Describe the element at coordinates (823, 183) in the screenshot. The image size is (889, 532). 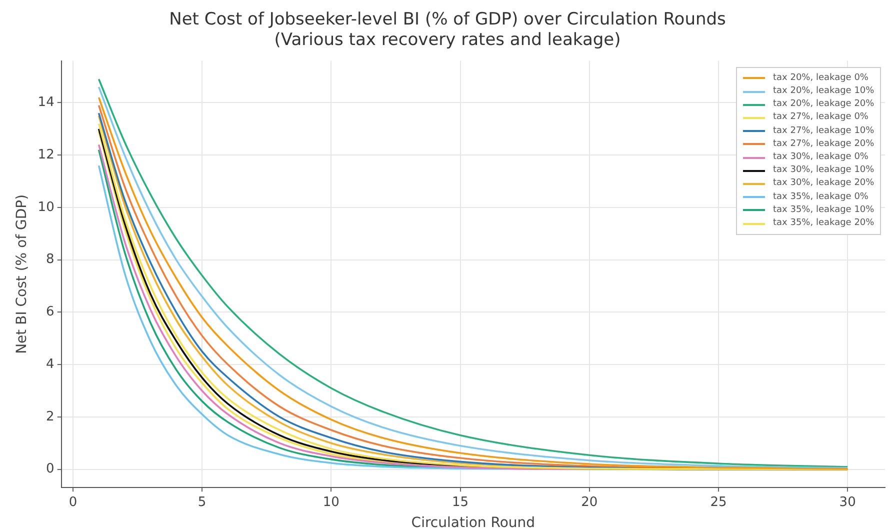
I see `legend-label: tax 30%, leakage 20%` at that location.